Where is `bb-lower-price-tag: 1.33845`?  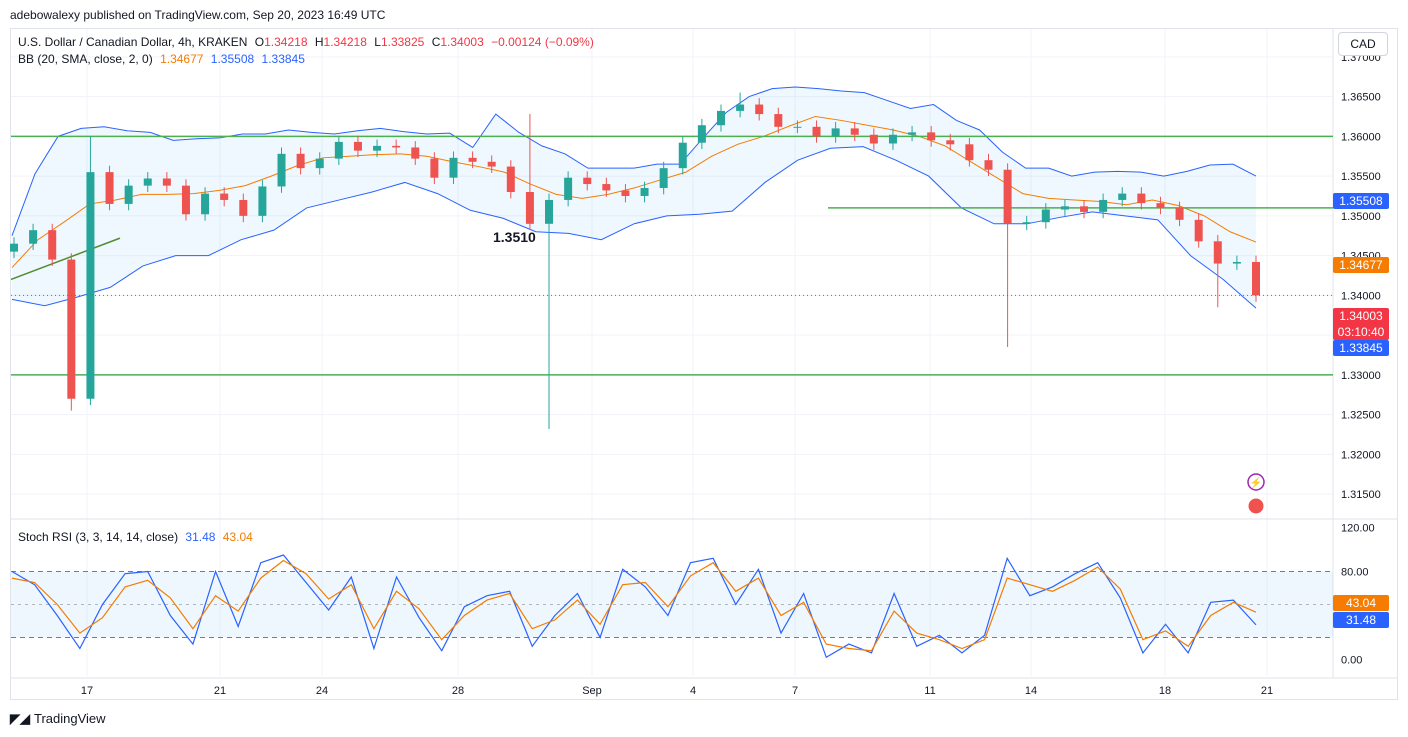 bb-lower-price-tag: 1.33845 is located at coordinates (1361, 348).